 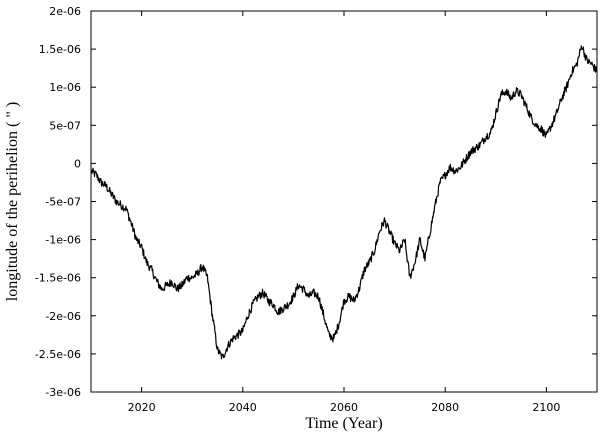 What do you see at coordinates (343, 423) in the screenshot?
I see `x-axis-title: Time (Year)` at bounding box center [343, 423].